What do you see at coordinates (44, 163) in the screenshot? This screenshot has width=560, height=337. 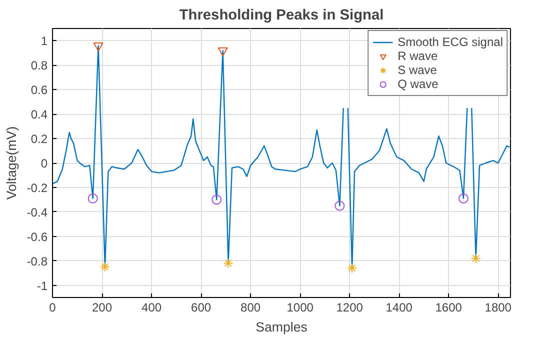 I see `y-tick-label: 0` at bounding box center [44, 163].